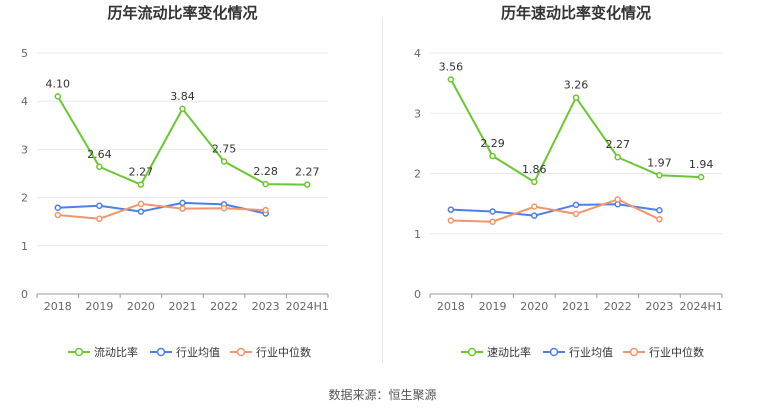  What do you see at coordinates (182, 96) in the screenshot?
I see `data-label: 3.84` at bounding box center [182, 96].